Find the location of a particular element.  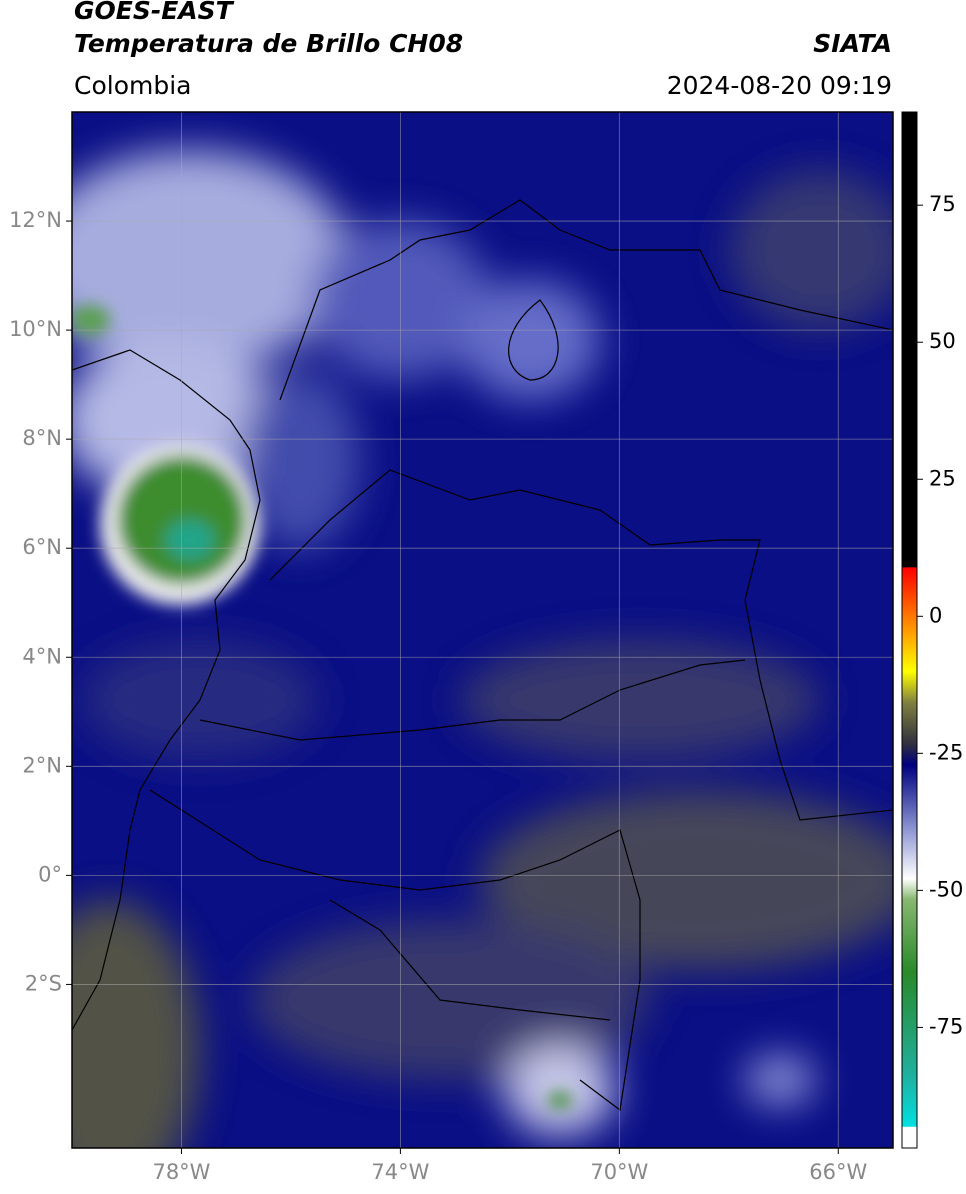

source: SIATA is located at coordinates (852, 43).